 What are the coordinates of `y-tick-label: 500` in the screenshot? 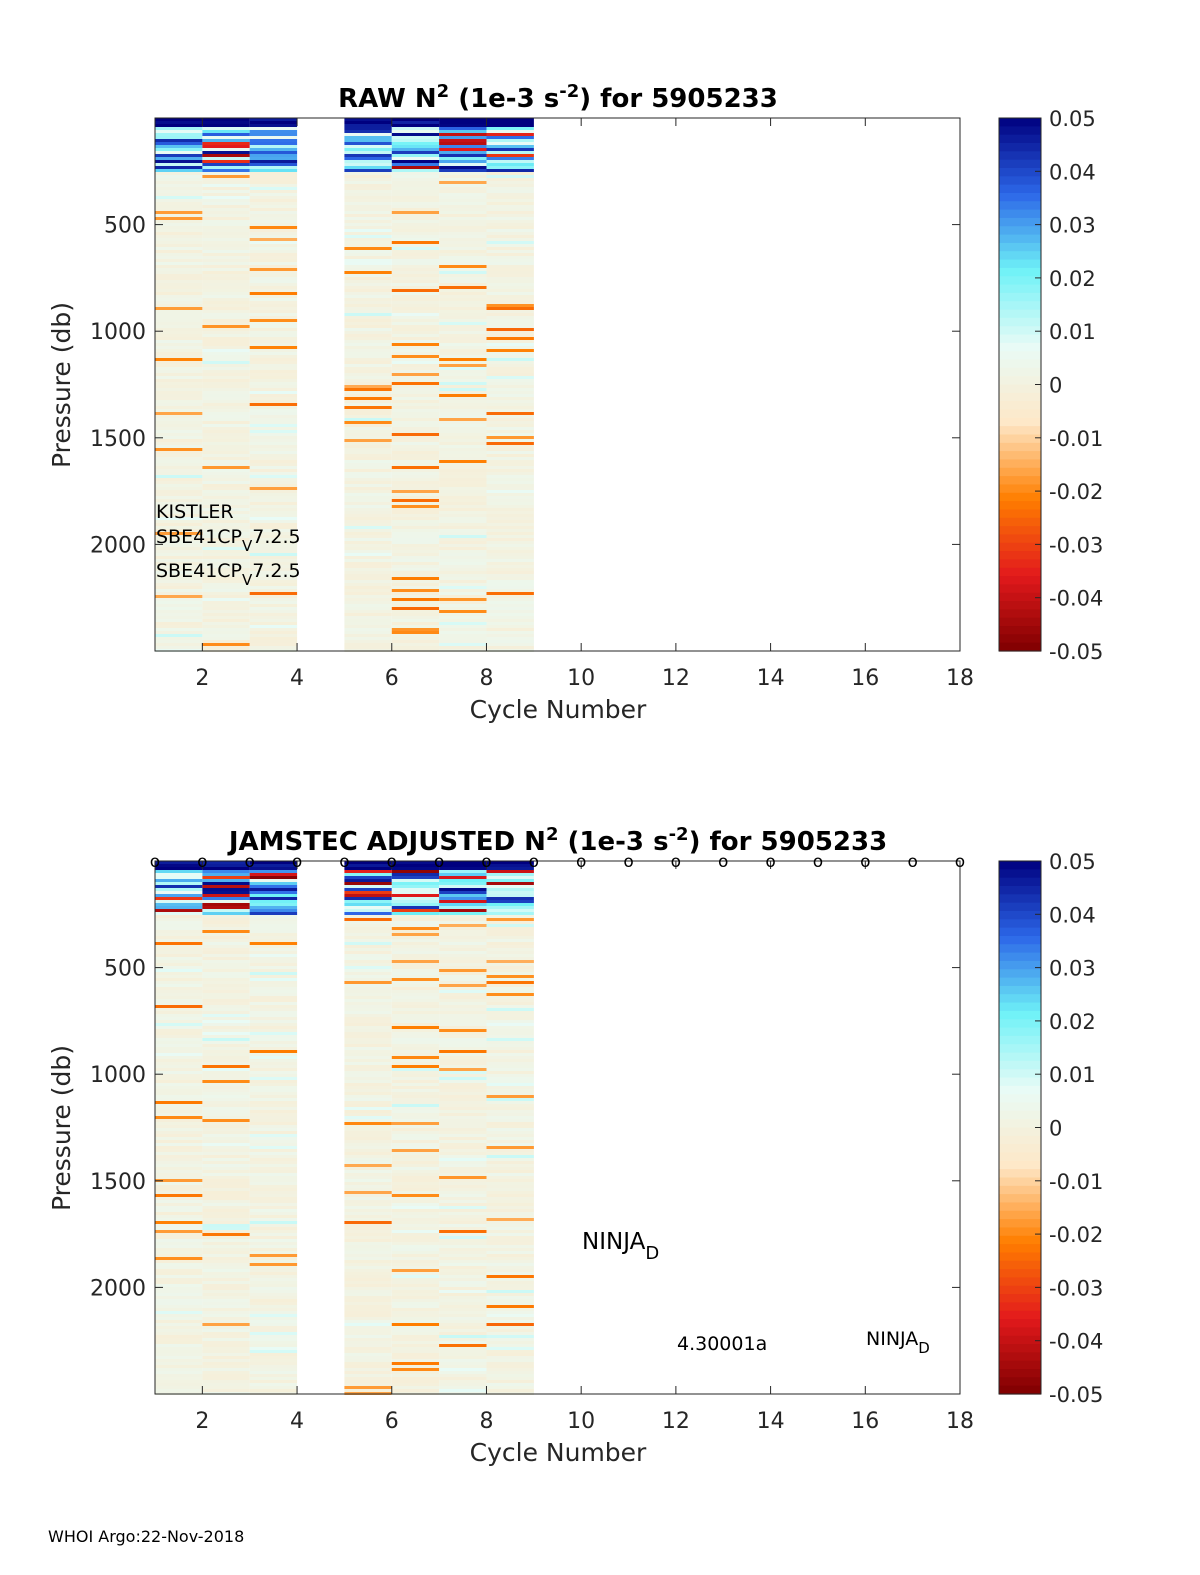 It's located at (125, 226).